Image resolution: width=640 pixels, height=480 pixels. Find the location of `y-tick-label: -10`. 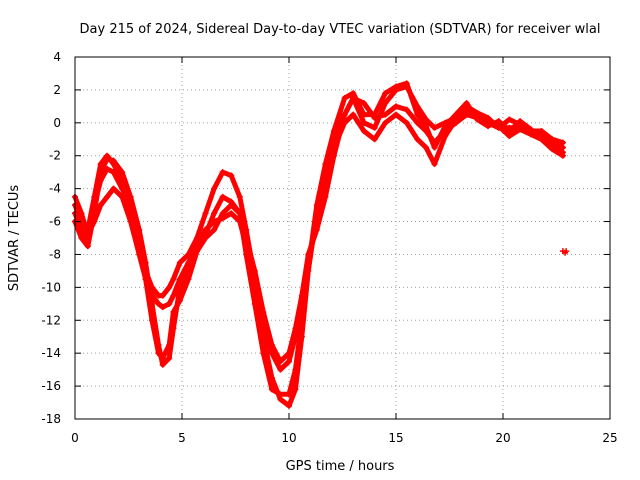

y-tick-label: -10 is located at coordinates (51, 287).